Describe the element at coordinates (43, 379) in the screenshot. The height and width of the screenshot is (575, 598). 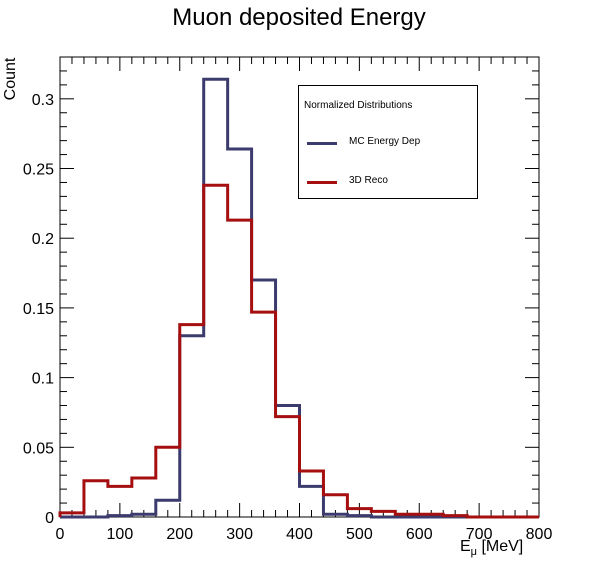
I see `y-tick-label: 0.1` at that location.